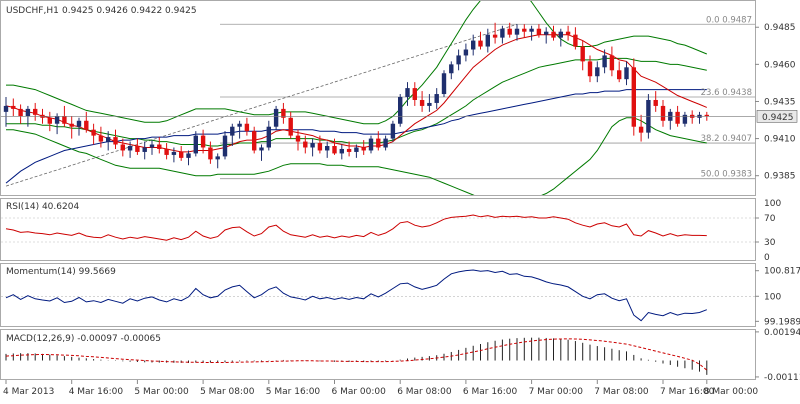  Describe the element at coordinates (687, 392) in the screenshot. I see `time-tick-label: 7 Mar 16:00` at that location.